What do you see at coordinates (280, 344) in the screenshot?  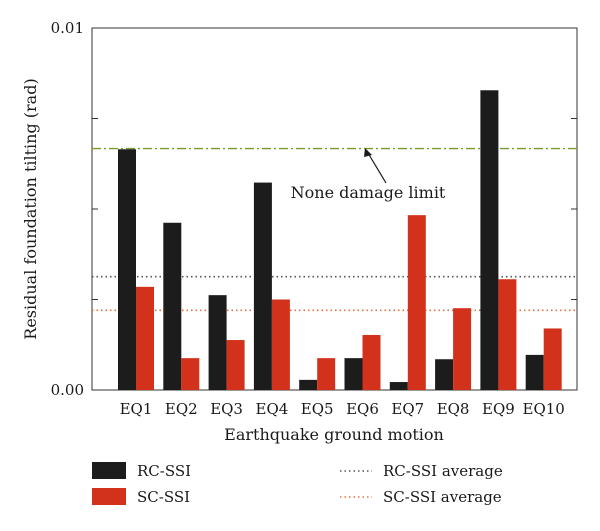 I see `bar-sc-ssi-eq4` at bounding box center [280, 344].